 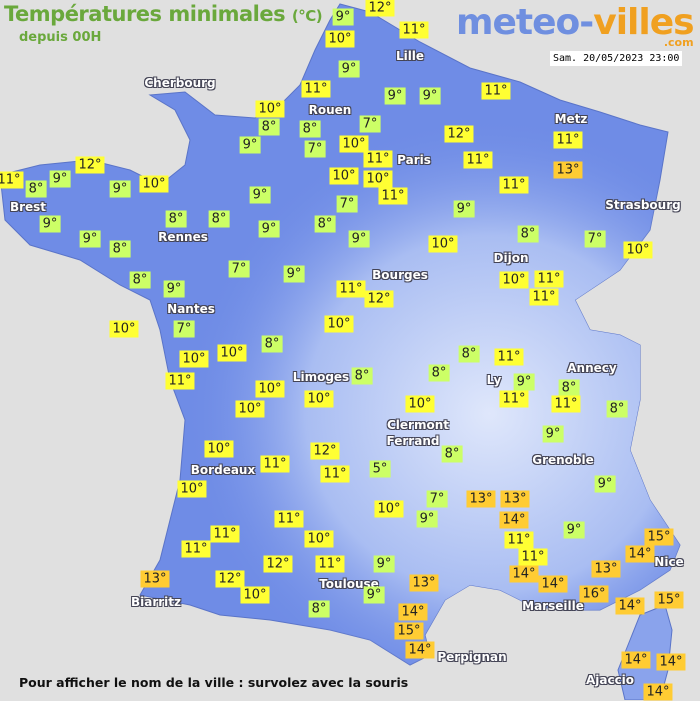 I want to click on temperature-marker: 5°, so click(x=380, y=469).